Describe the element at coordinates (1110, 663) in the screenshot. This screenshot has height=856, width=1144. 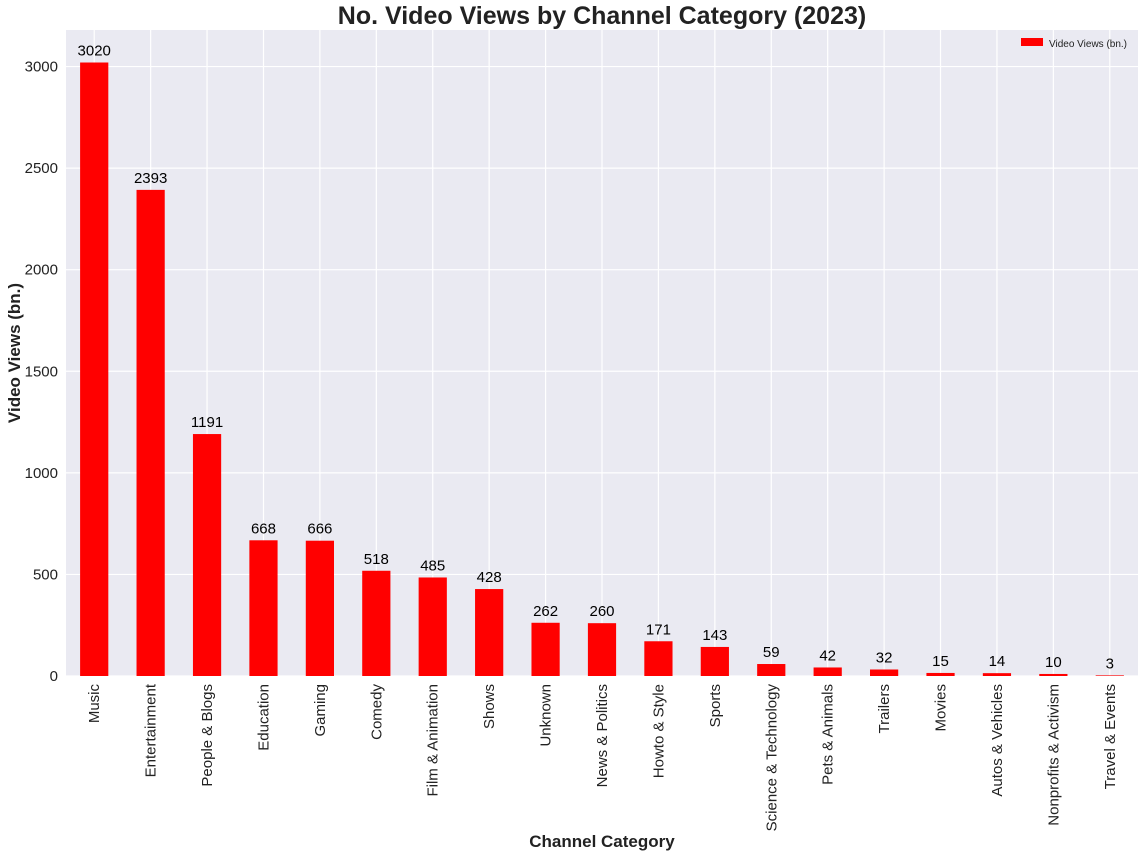
I see `value-label: 3` at that location.